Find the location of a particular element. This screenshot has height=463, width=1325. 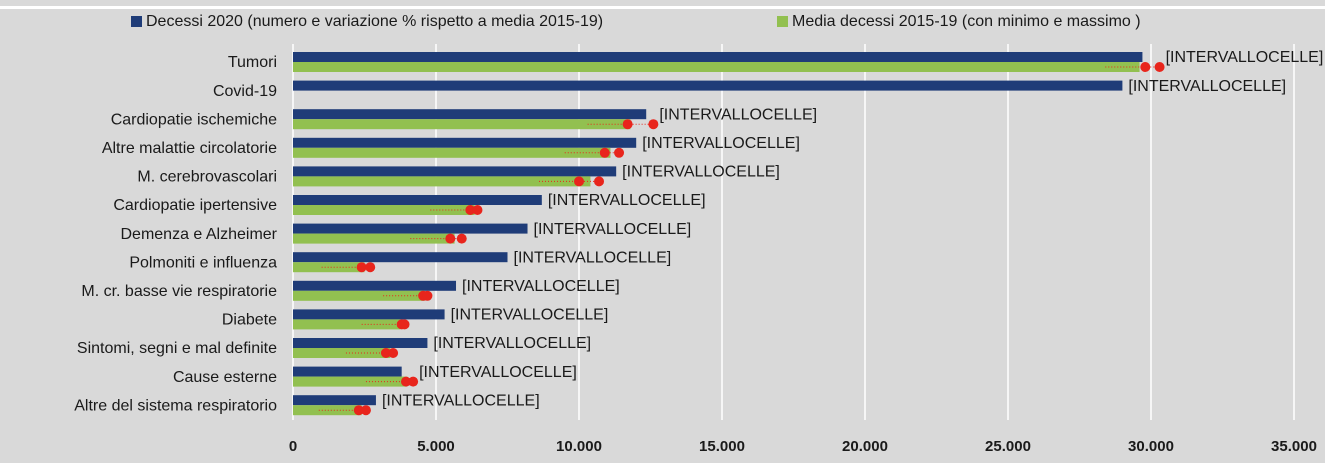

y-tick-label: Cardiopatie ipertensive is located at coordinates (195, 205).